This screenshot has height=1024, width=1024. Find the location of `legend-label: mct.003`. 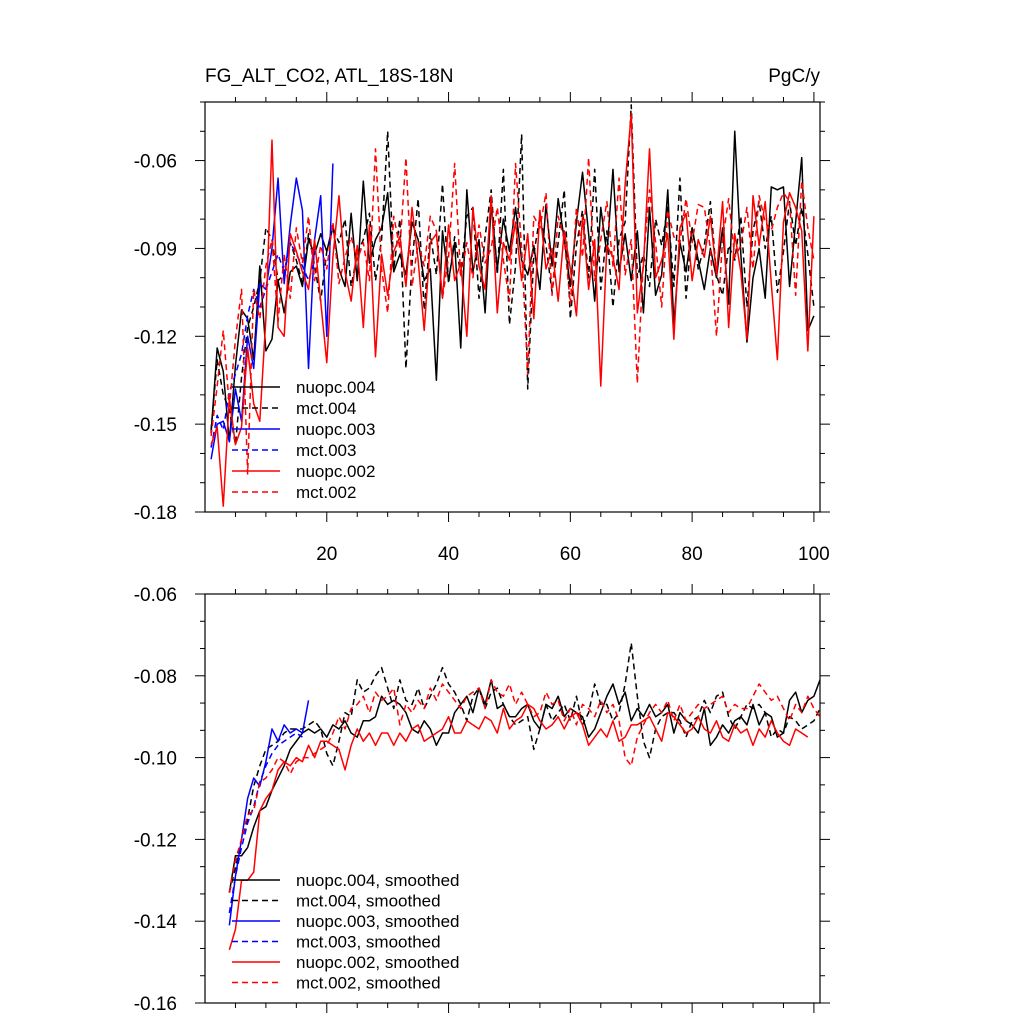

legend-label: mct.003 is located at coordinates (326, 450).